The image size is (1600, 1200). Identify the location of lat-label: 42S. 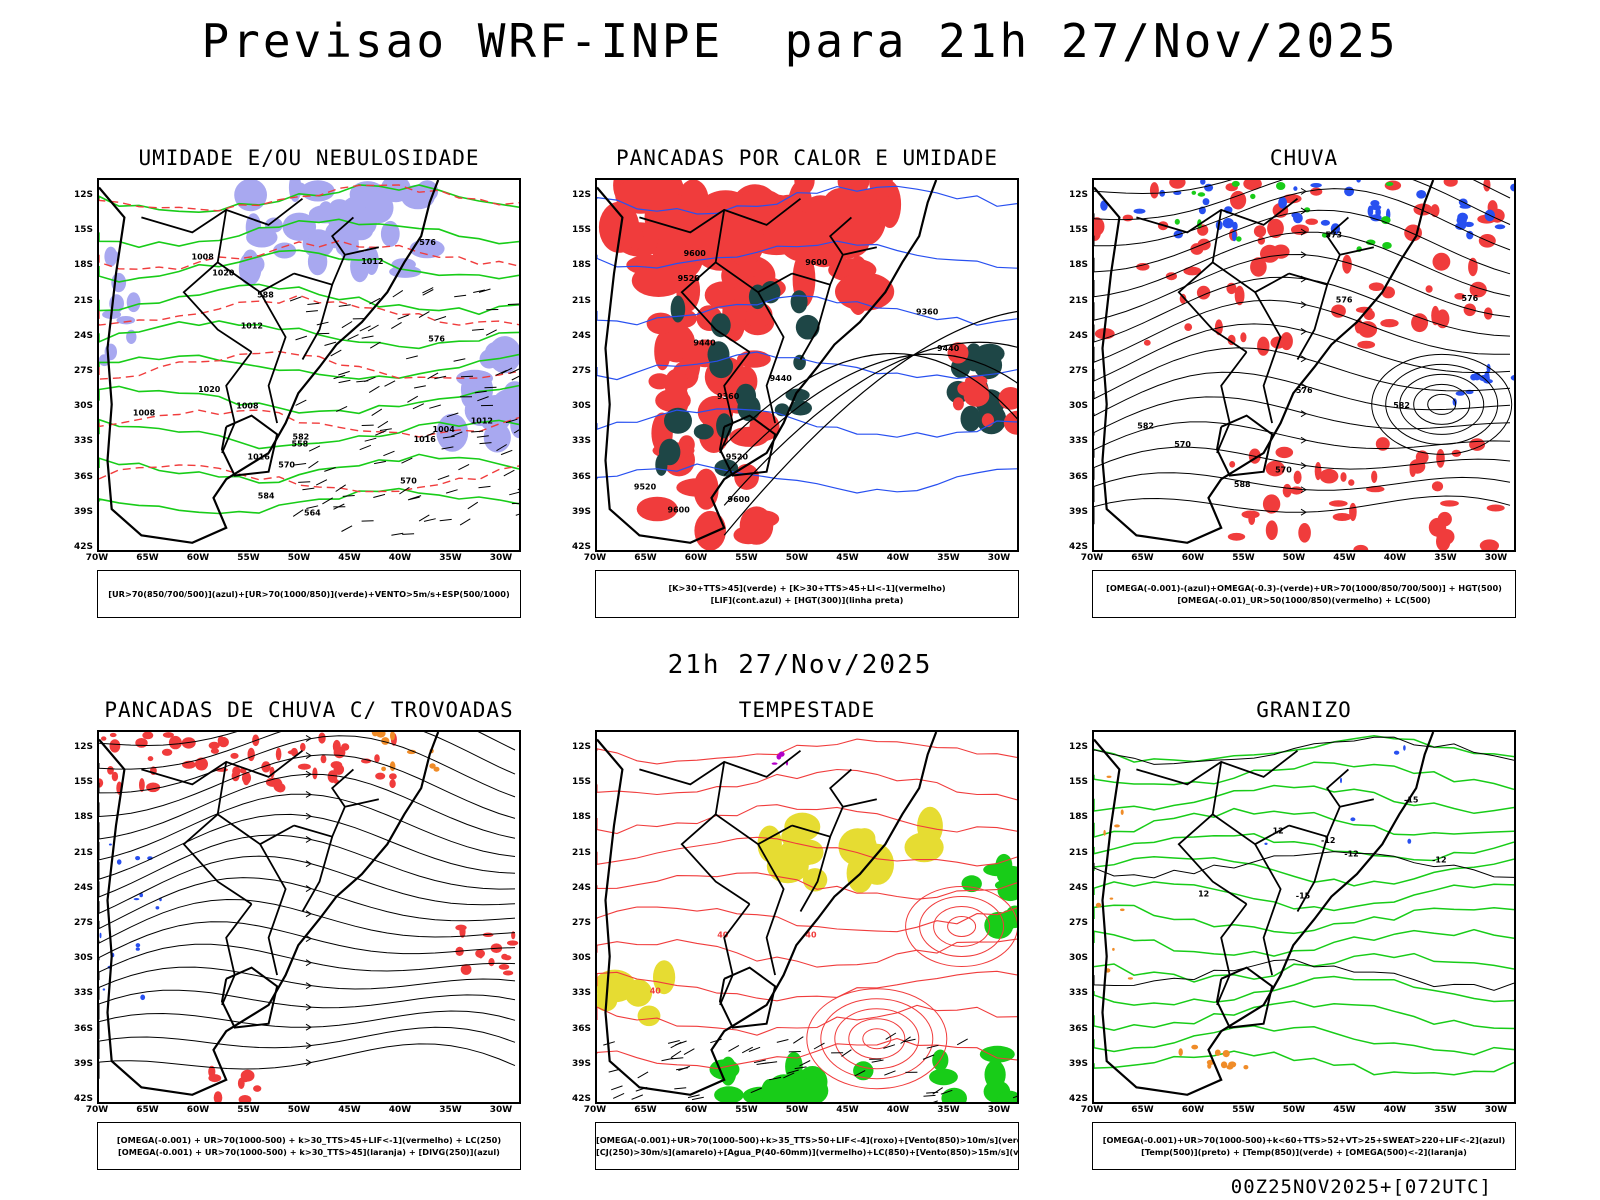
(83, 1099).